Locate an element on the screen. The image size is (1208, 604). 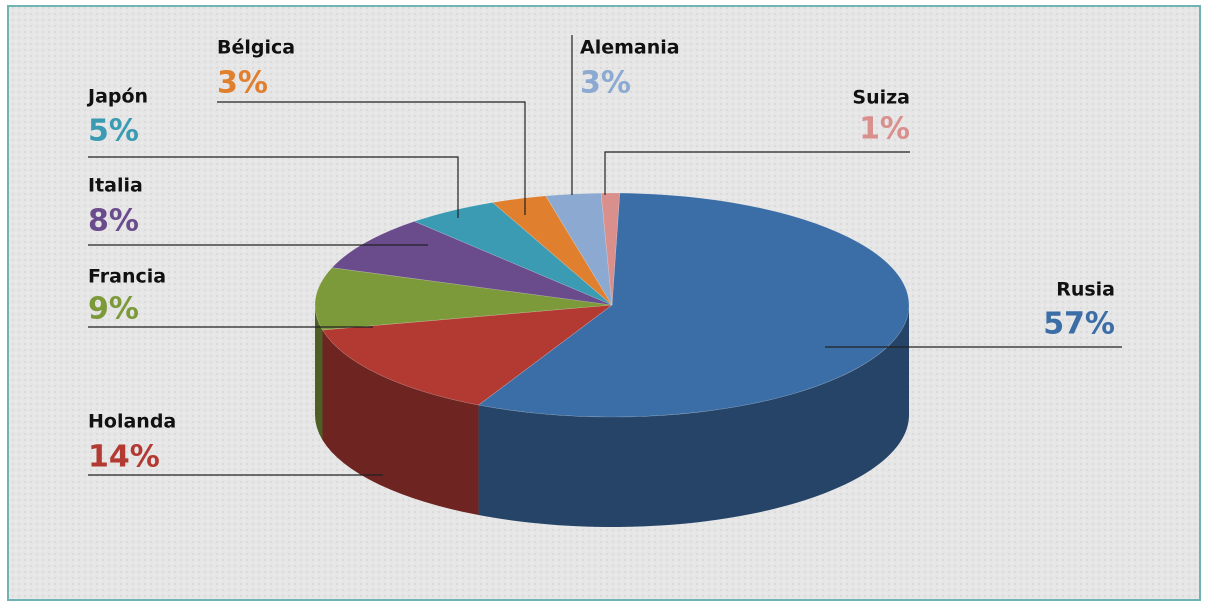
value-label: 57% is located at coordinates (1079, 324).